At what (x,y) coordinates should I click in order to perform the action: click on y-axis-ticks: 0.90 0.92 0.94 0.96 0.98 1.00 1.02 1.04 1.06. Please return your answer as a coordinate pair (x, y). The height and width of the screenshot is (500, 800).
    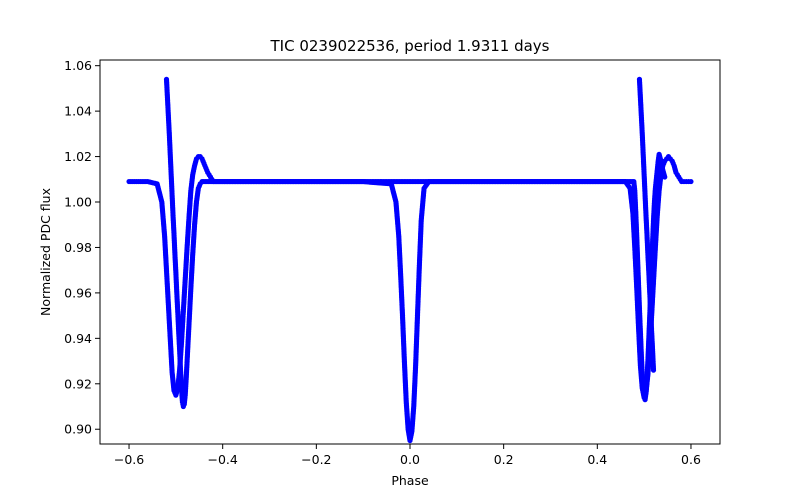
    Looking at the image, I should click on (82, 247).